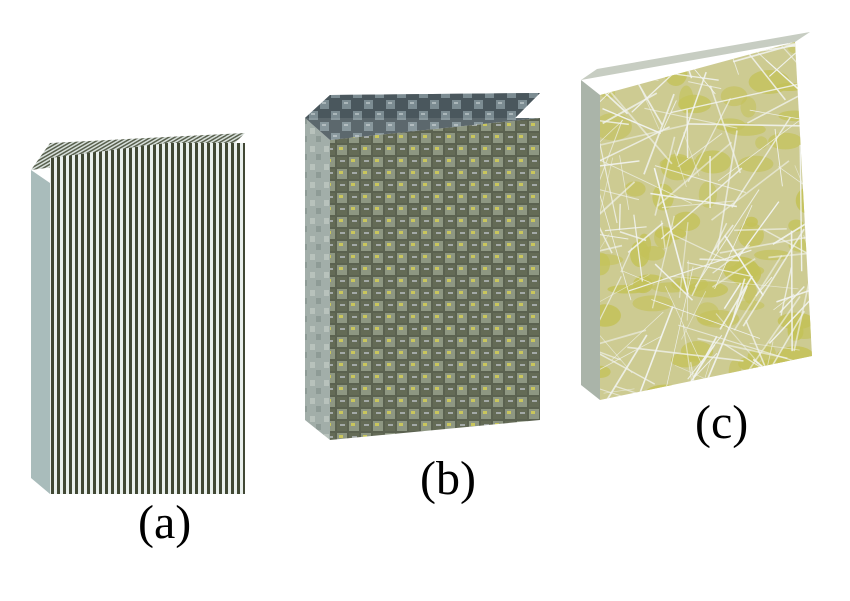 This screenshot has width=850, height=601. What do you see at coordinates (138, 151) in the screenshot?
I see `block-a-top-edge` at bounding box center [138, 151].